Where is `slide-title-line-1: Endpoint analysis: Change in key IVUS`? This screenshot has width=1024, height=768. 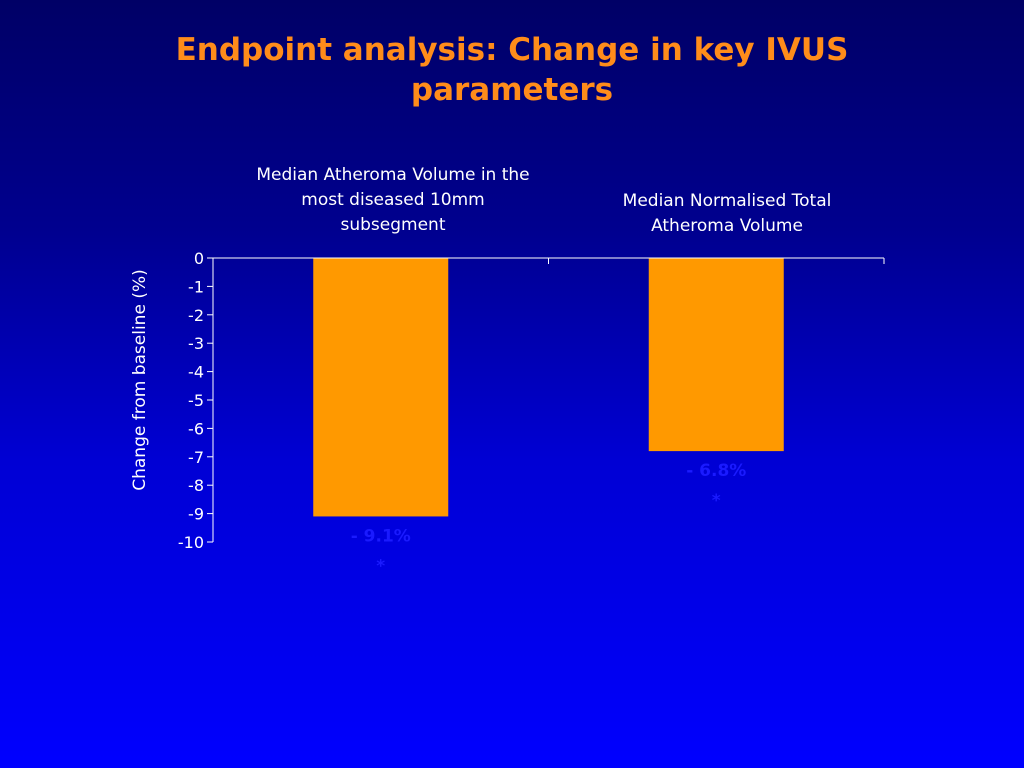
slide-title-line-1: Endpoint analysis: Change in key IVUS is located at coordinates (512, 50).